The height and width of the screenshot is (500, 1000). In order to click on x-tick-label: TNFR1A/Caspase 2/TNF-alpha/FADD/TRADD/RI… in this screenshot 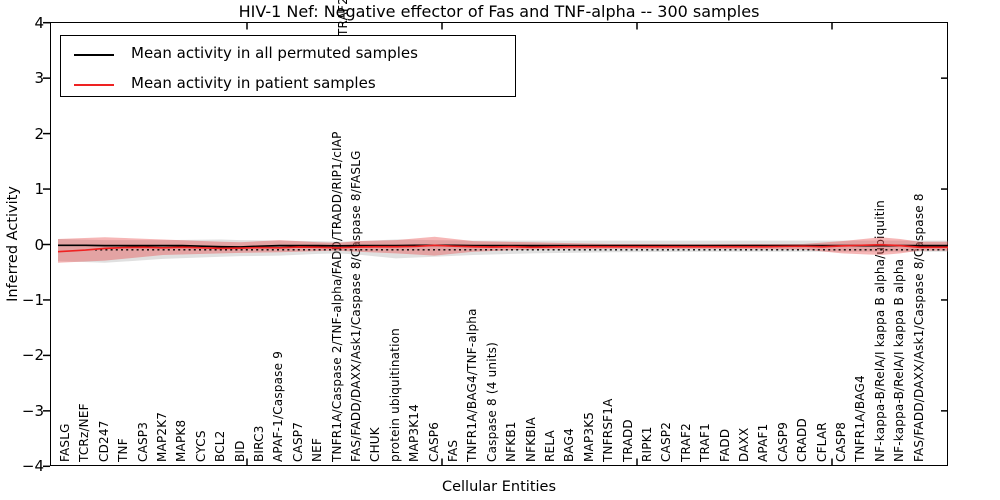, I will do `click(336, 296)`.